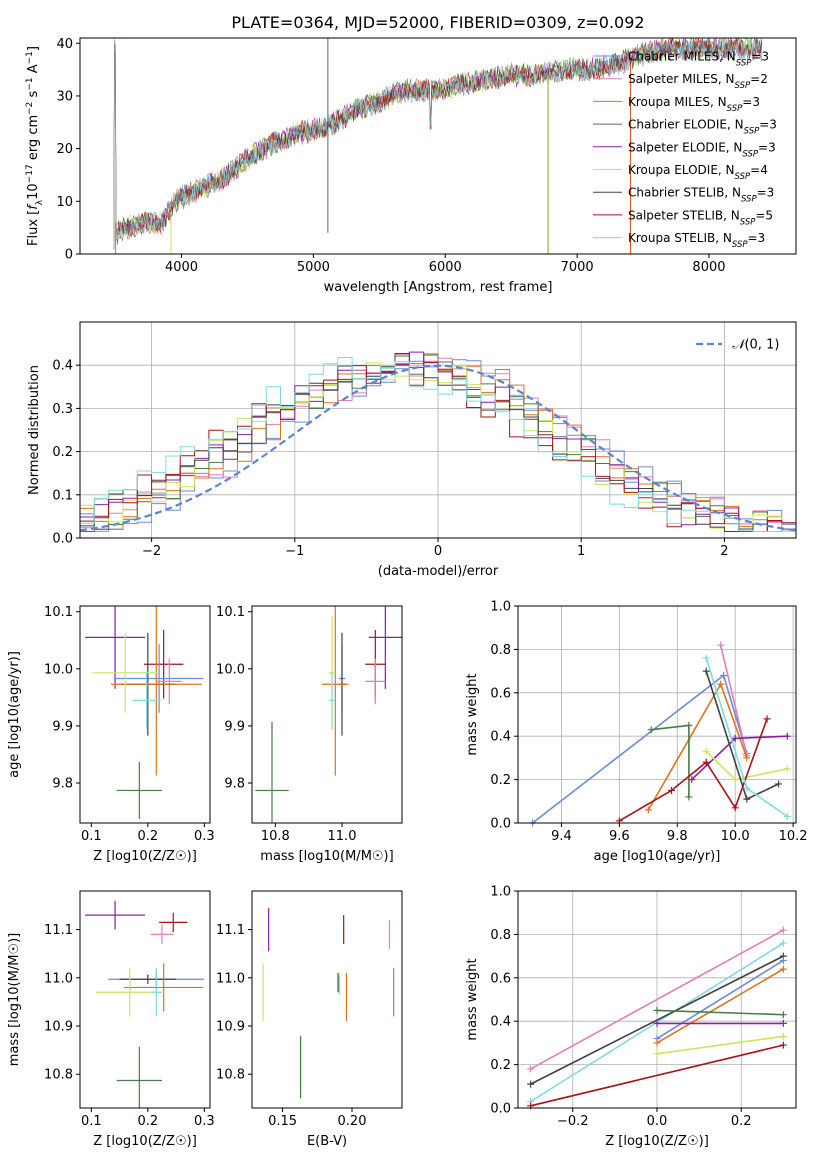 The height and width of the screenshot is (1174, 819). I want to click on grid, so click(657, 714).